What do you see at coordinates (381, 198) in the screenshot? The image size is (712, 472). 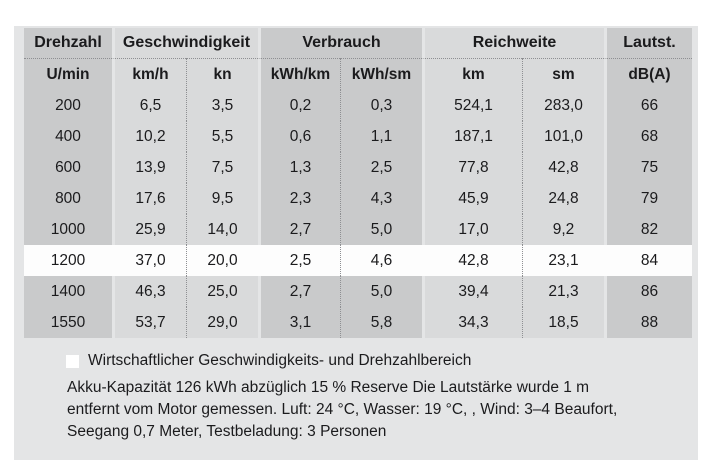 I see `table-cell: 4,3` at bounding box center [381, 198].